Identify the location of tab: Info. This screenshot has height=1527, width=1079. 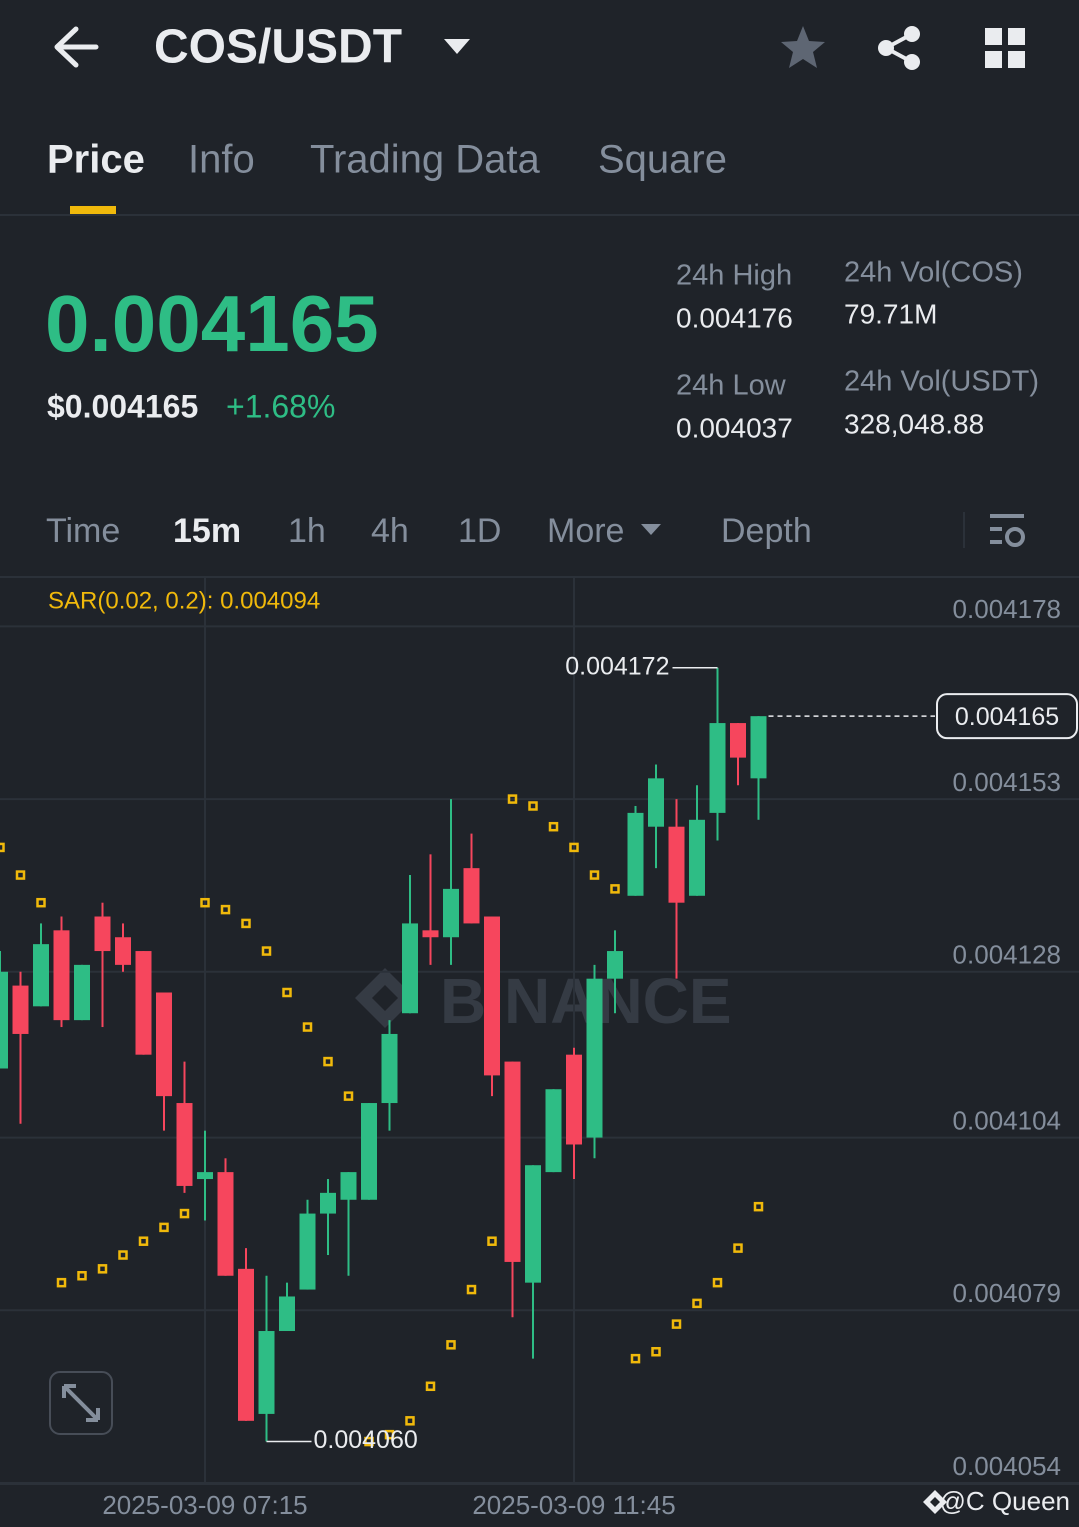
(221, 160).